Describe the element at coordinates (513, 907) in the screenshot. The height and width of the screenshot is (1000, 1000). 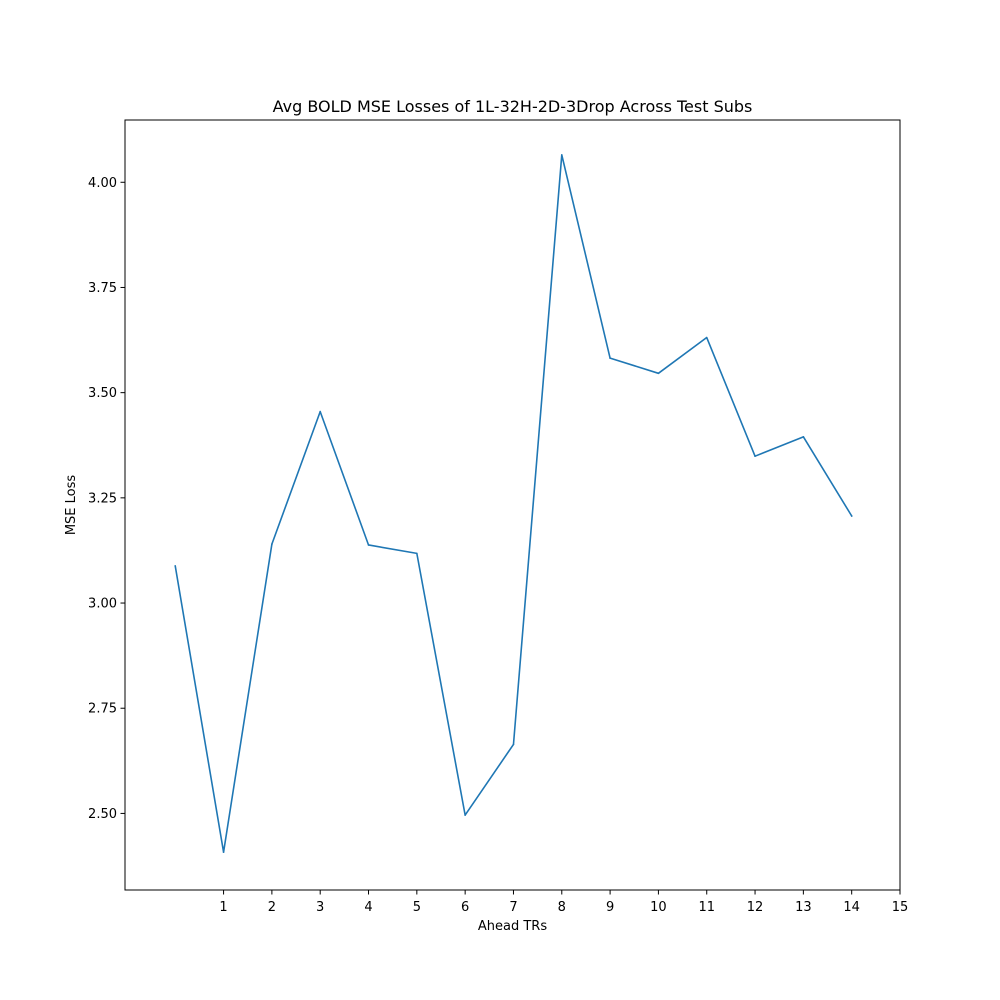
I see `x-tick-label: 7` at that location.